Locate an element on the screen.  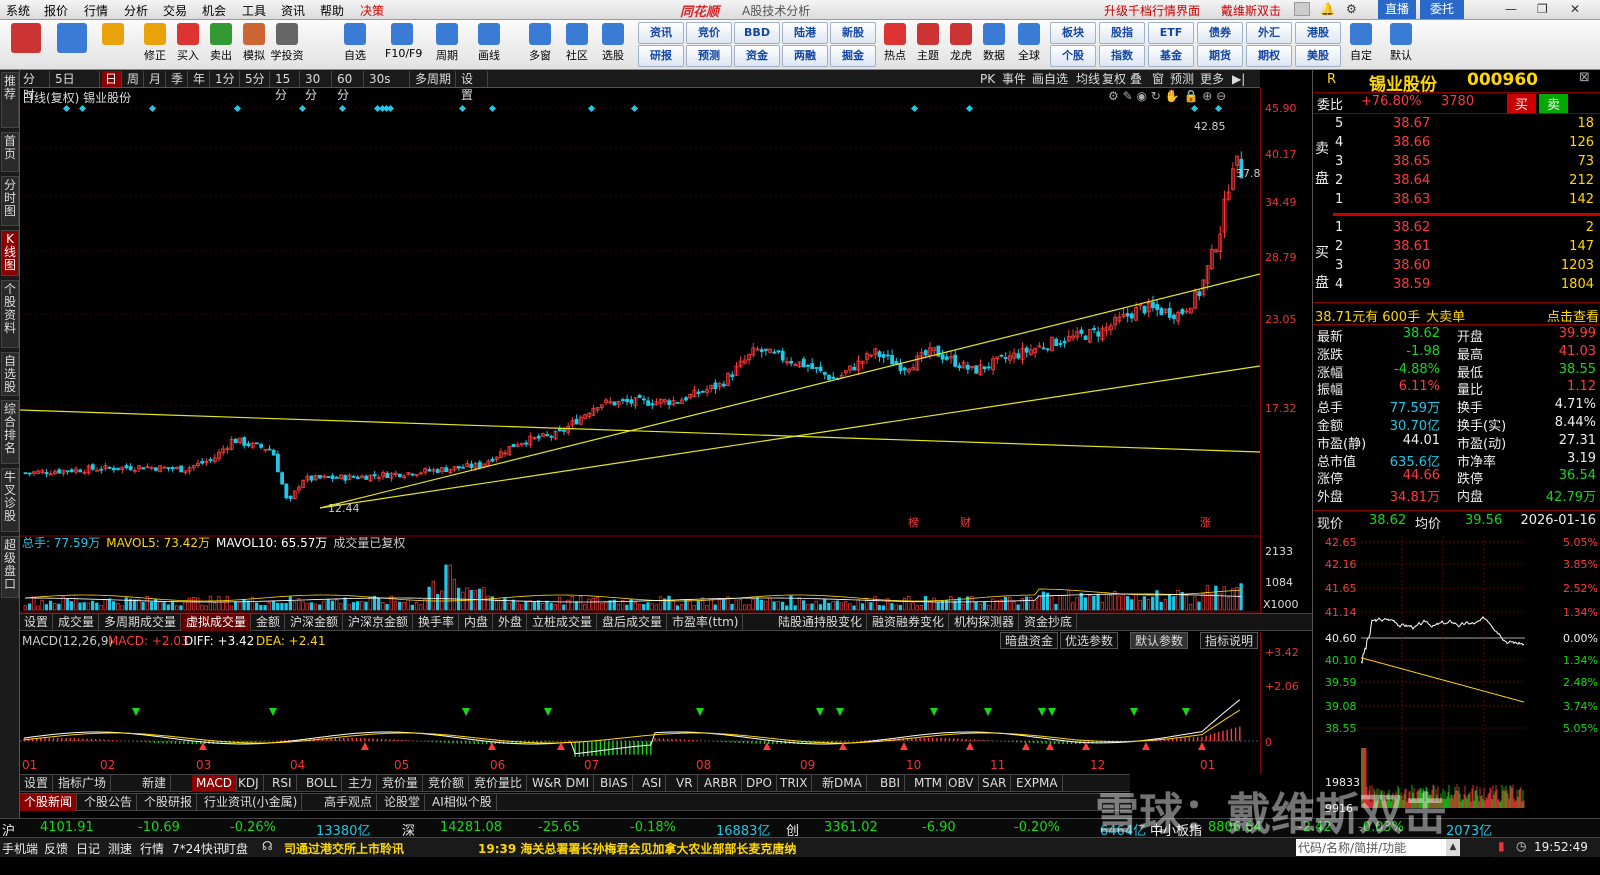
indicator-list-tab-14: ASI is located at coordinates (652, 783).